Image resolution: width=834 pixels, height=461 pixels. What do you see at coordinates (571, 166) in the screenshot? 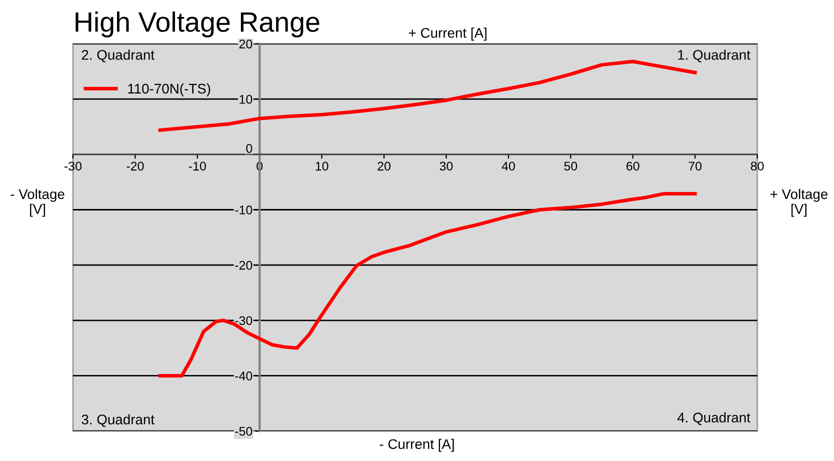
I see `x-tick-label: 50` at bounding box center [571, 166].